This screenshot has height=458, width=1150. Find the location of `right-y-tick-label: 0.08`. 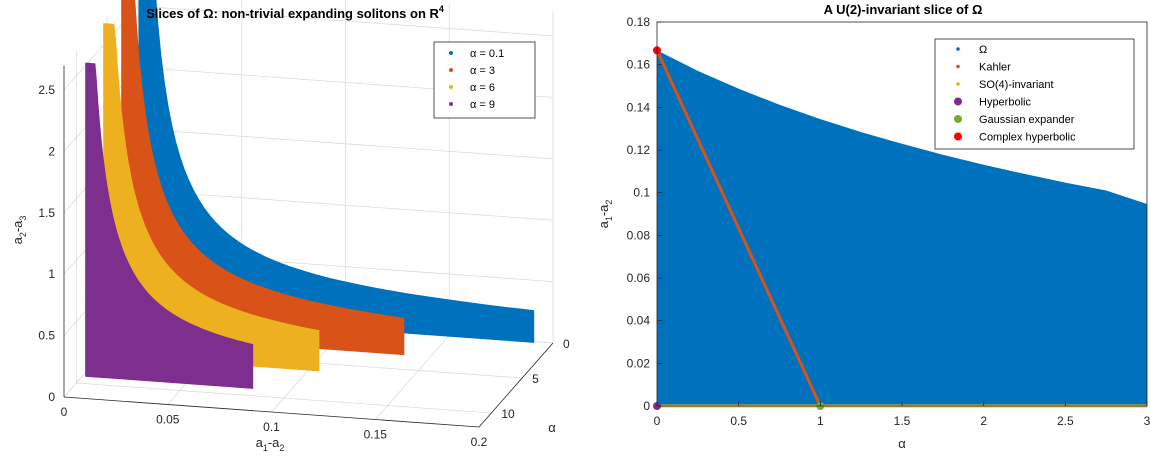

right-y-tick-label: 0.08 is located at coordinates (639, 235).